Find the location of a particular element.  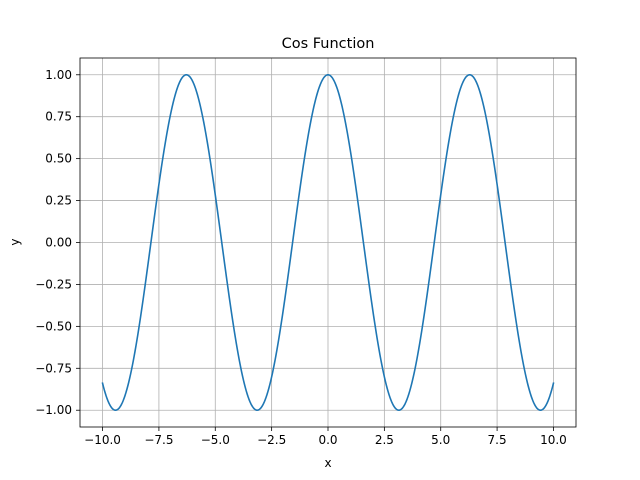

x-tick-label: −7.5 is located at coordinates (158, 440).